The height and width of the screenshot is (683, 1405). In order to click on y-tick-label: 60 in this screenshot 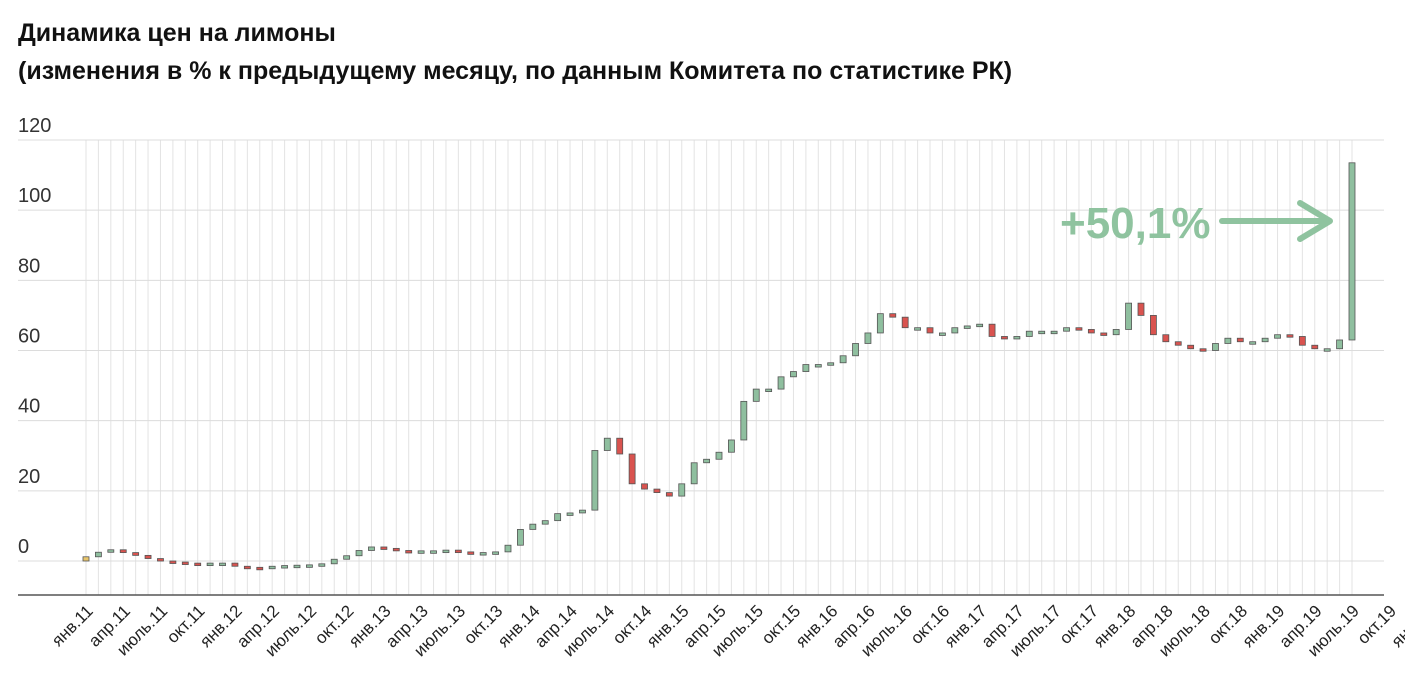, I will do `click(29, 337)`.